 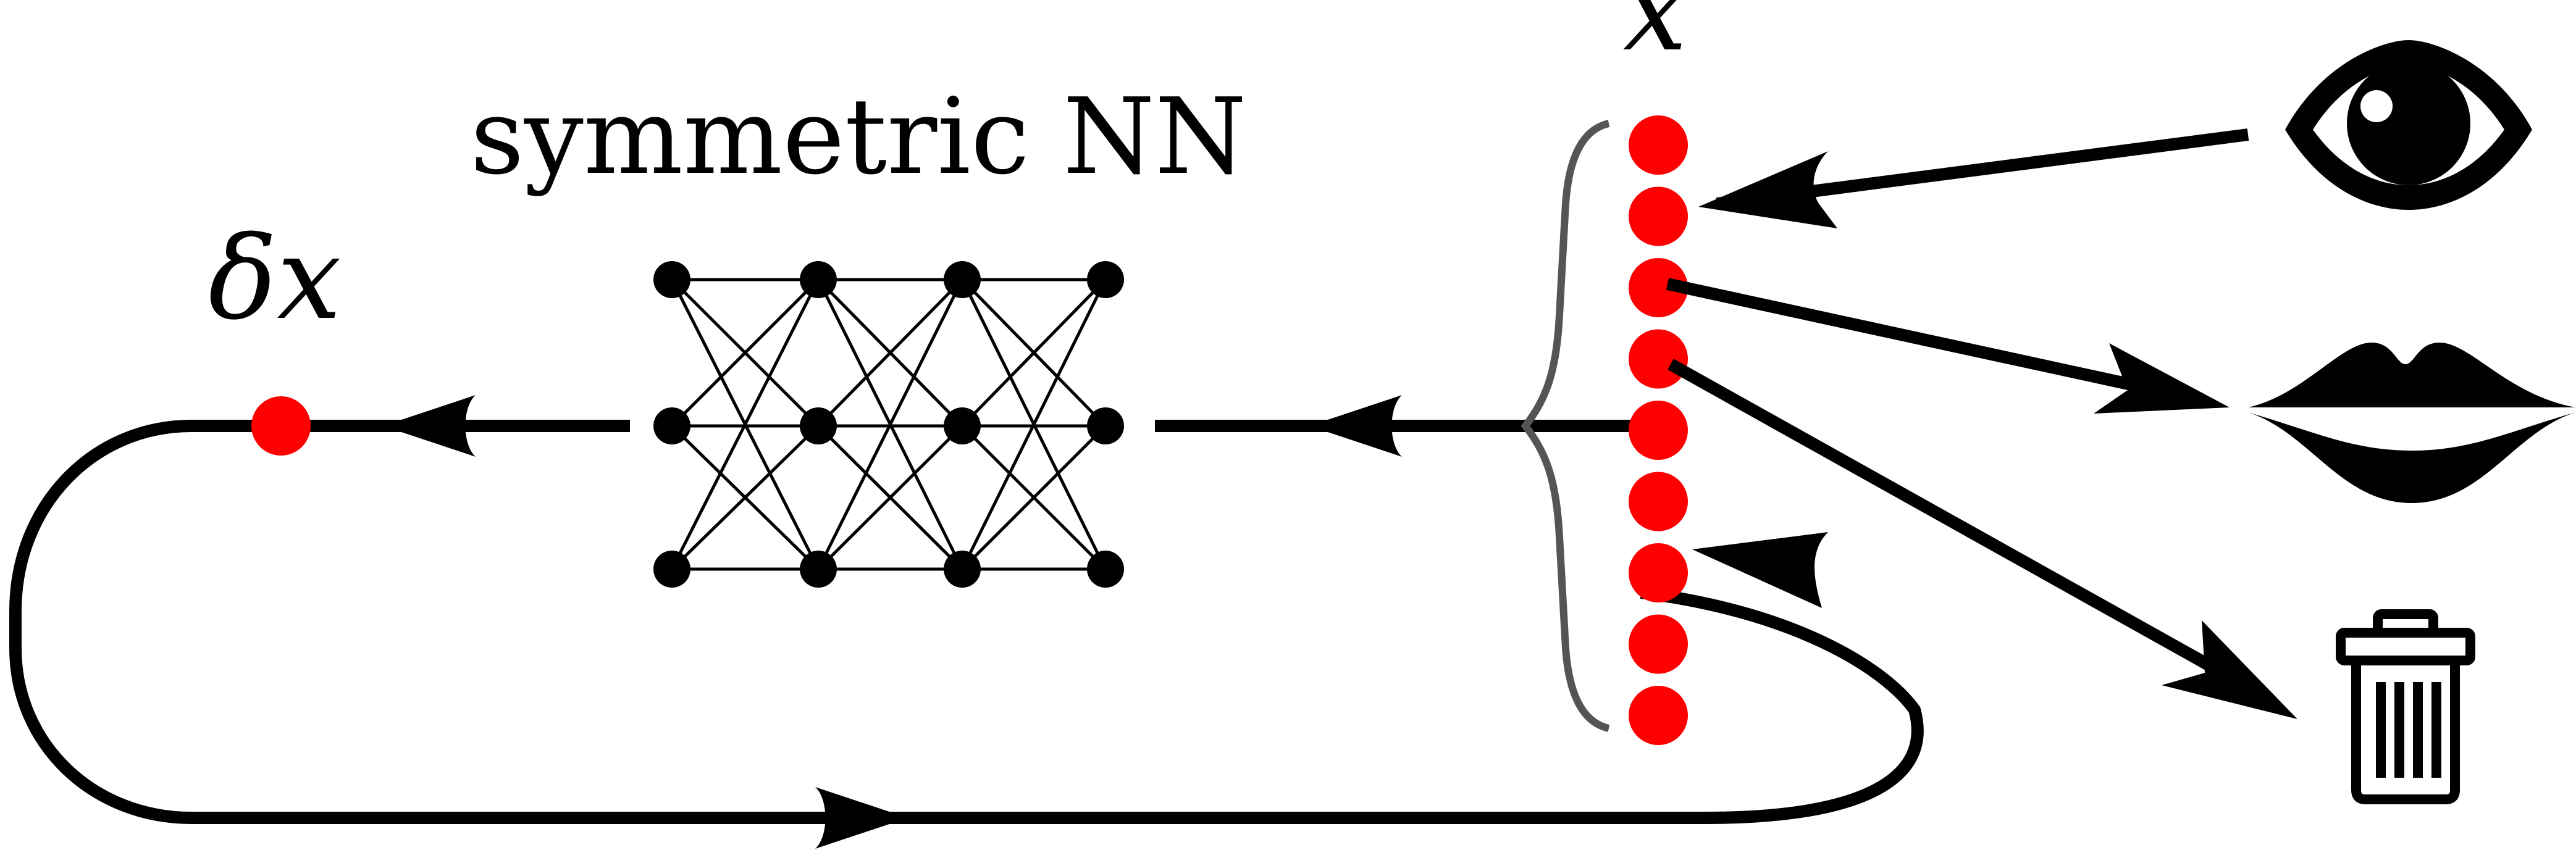 I want to click on mouth-output-arrow-line, so click(x=1903, y=335).